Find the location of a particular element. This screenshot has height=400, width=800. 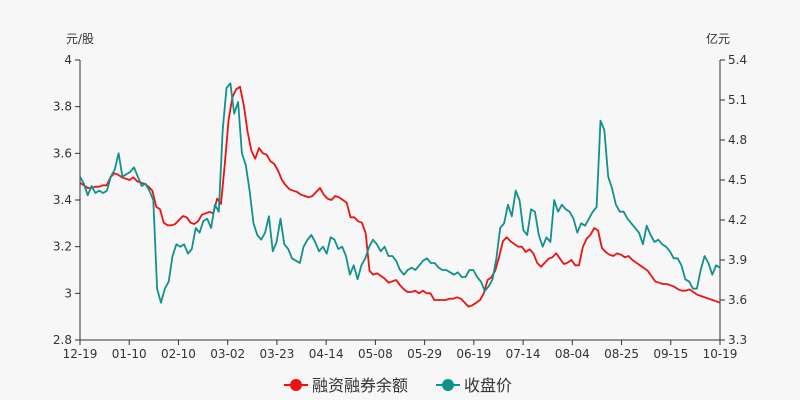

x-tick-label: 08-04 is located at coordinates (572, 354).